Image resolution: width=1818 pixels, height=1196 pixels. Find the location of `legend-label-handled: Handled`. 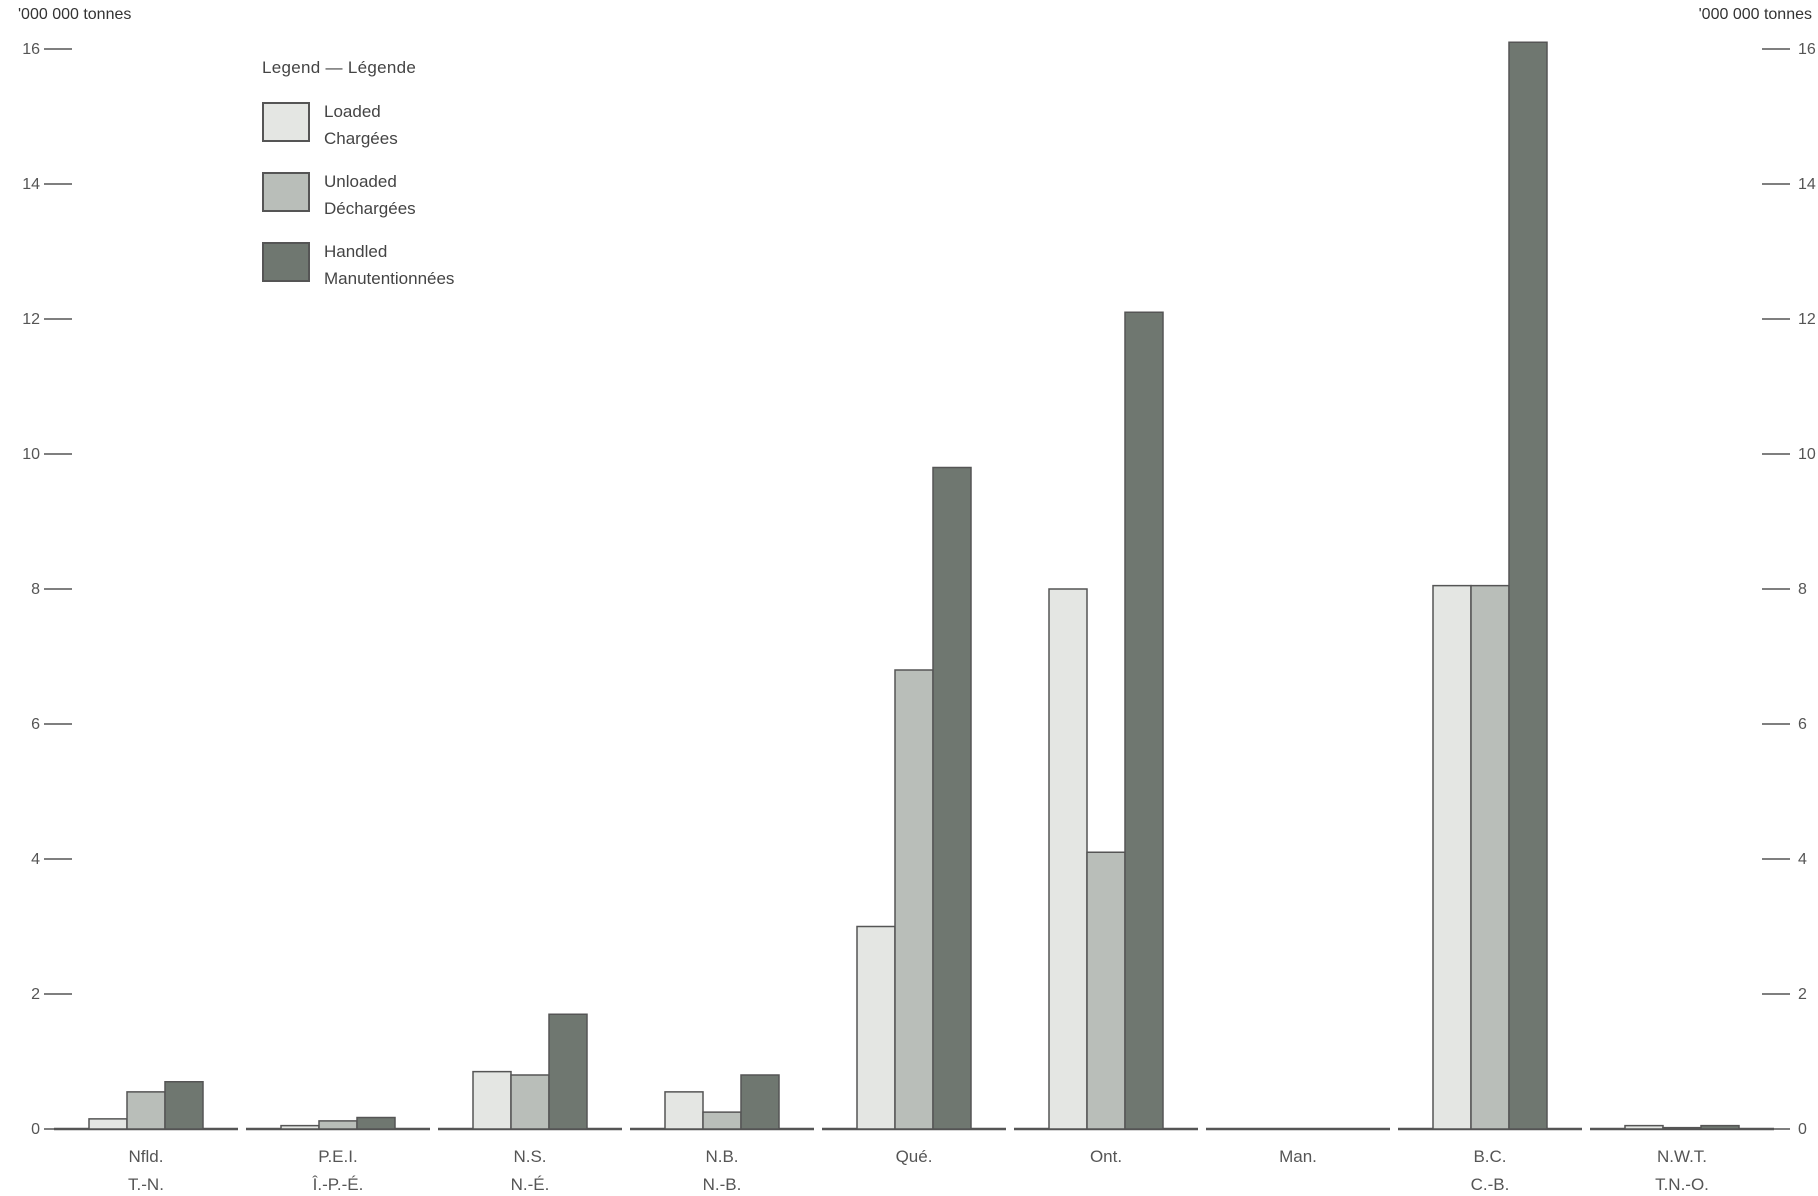

legend-label-handled: Handled is located at coordinates (356, 251).